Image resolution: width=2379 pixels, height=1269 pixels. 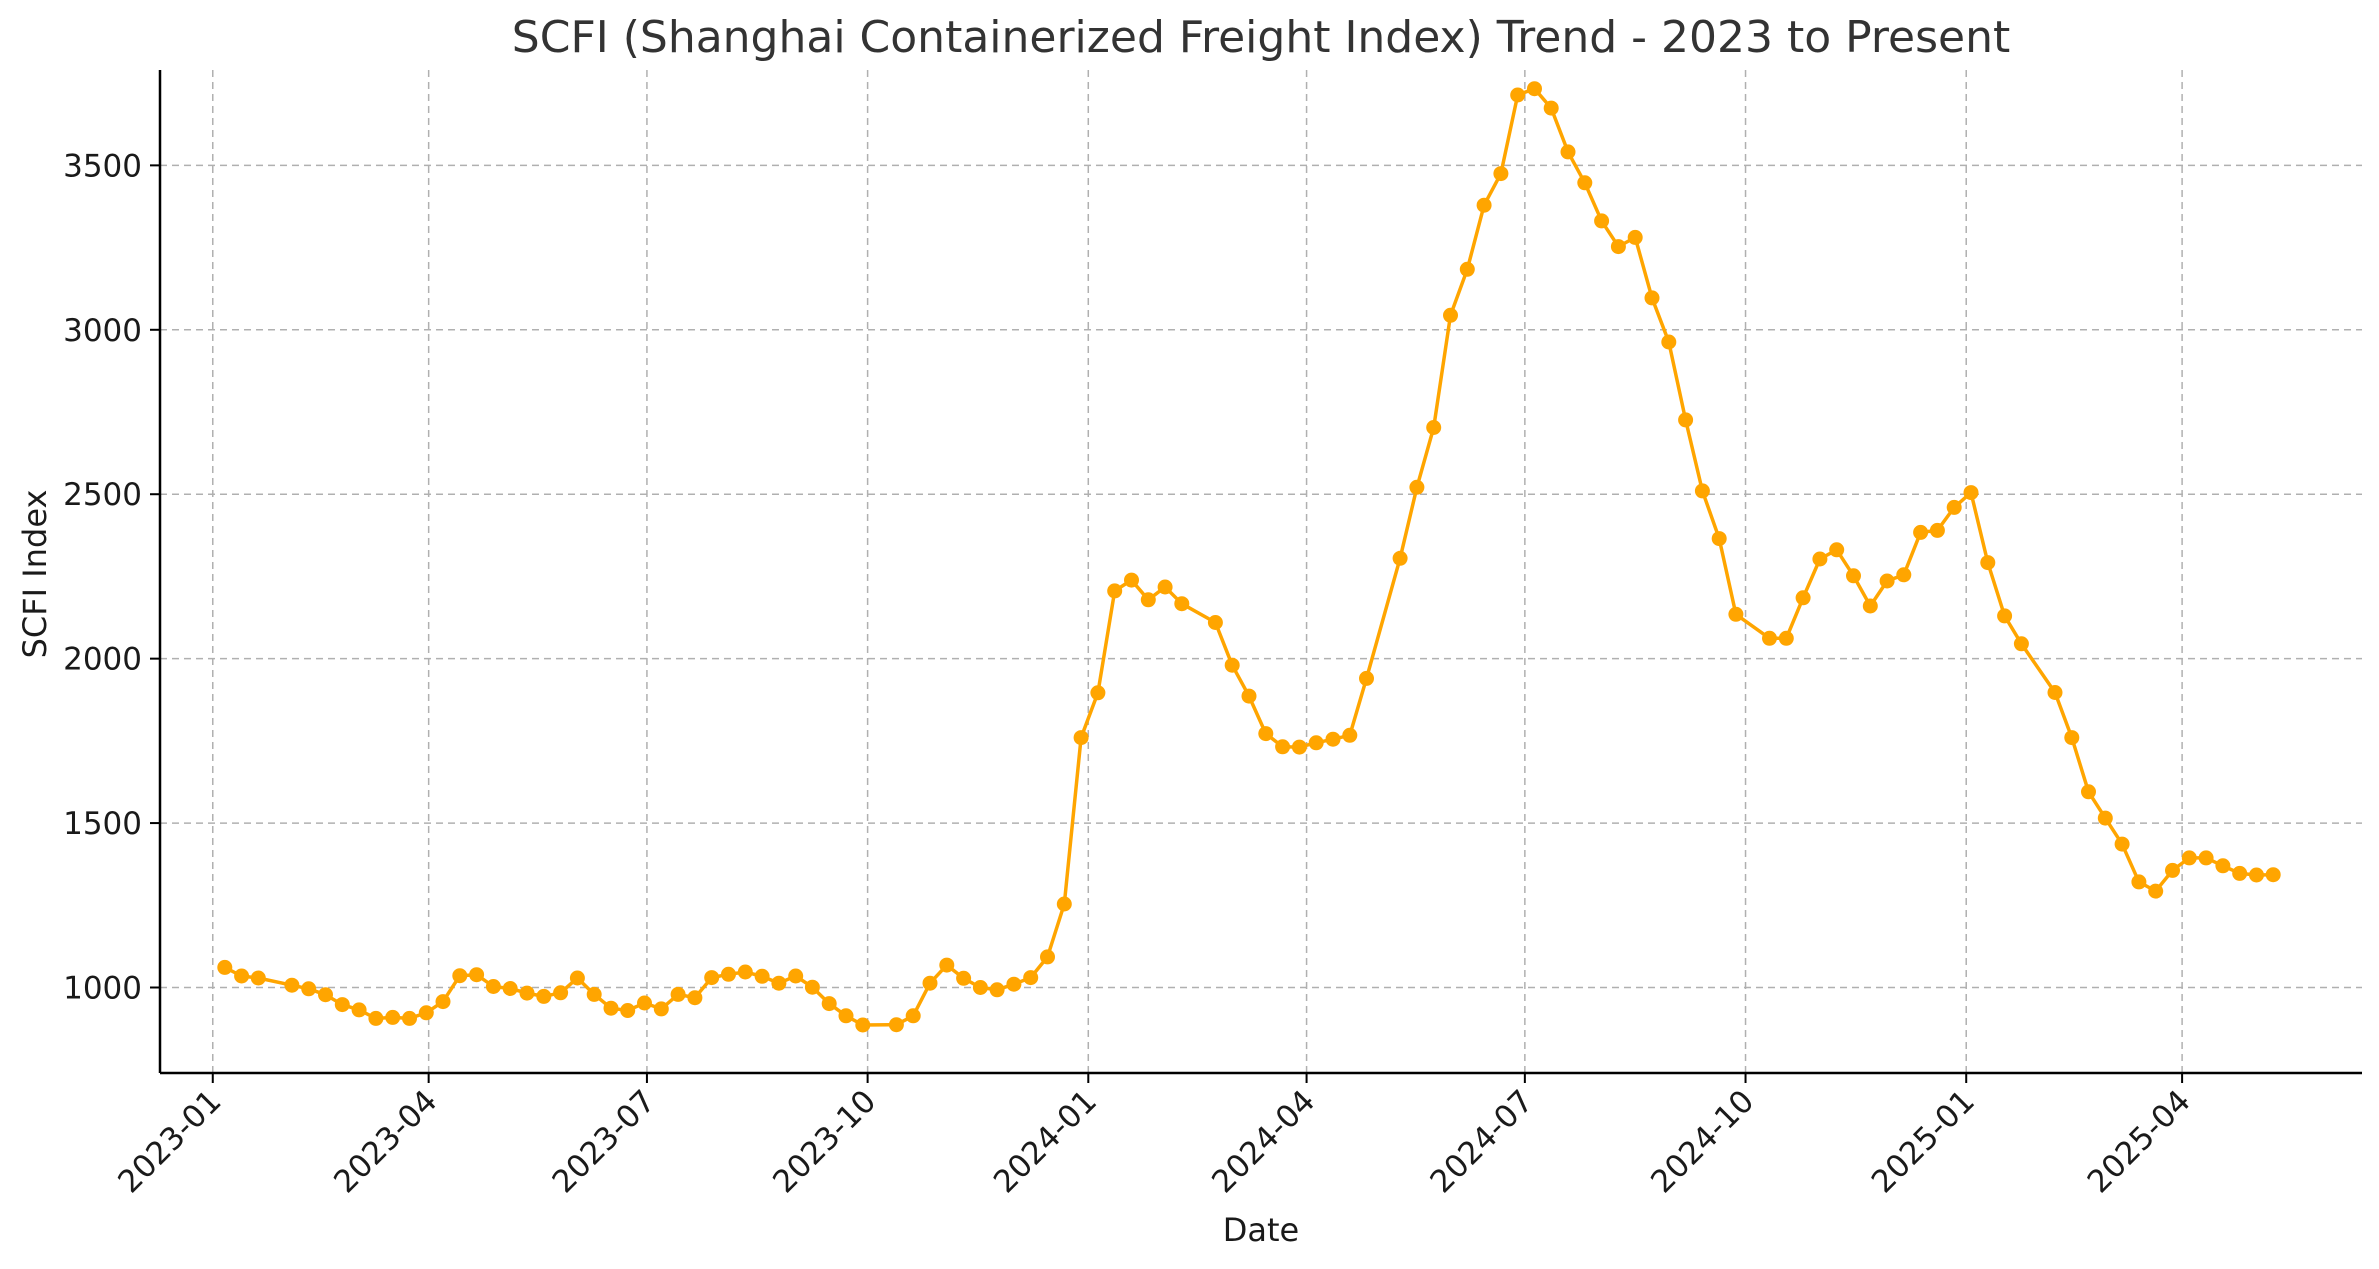 What do you see at coordinates (102, 988) in the screenshot?
I see `y-tick-label: 1000` at bounding box center [102, 988].